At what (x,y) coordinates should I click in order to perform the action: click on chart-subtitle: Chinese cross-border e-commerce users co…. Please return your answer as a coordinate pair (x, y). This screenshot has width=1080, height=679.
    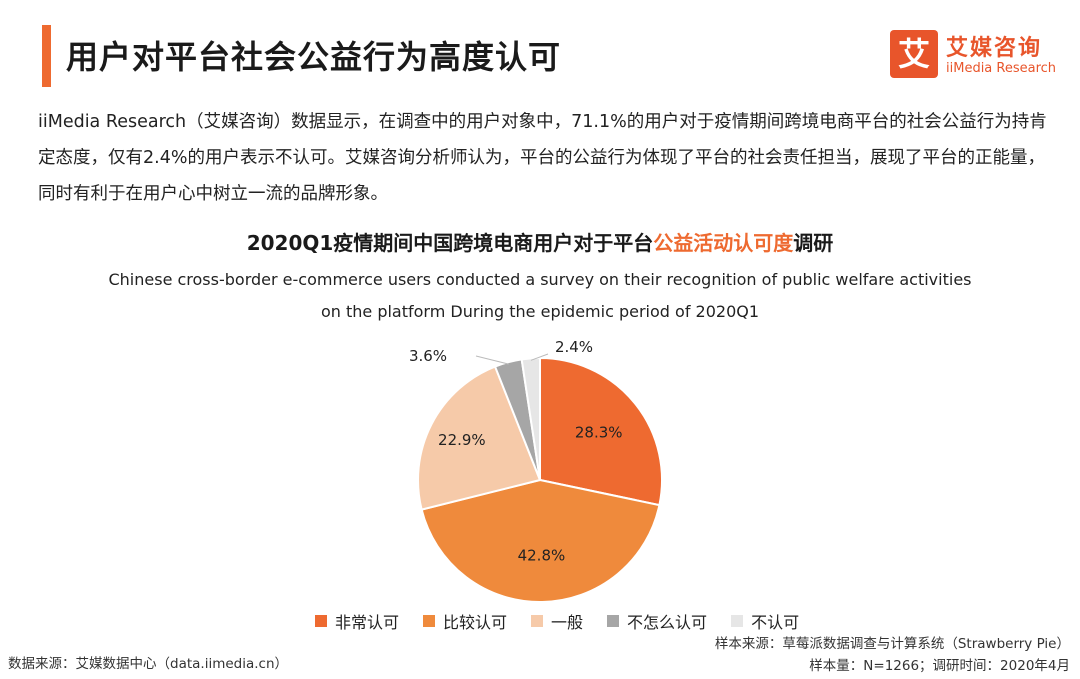
    Looking at the image, I should click on (540, 296).